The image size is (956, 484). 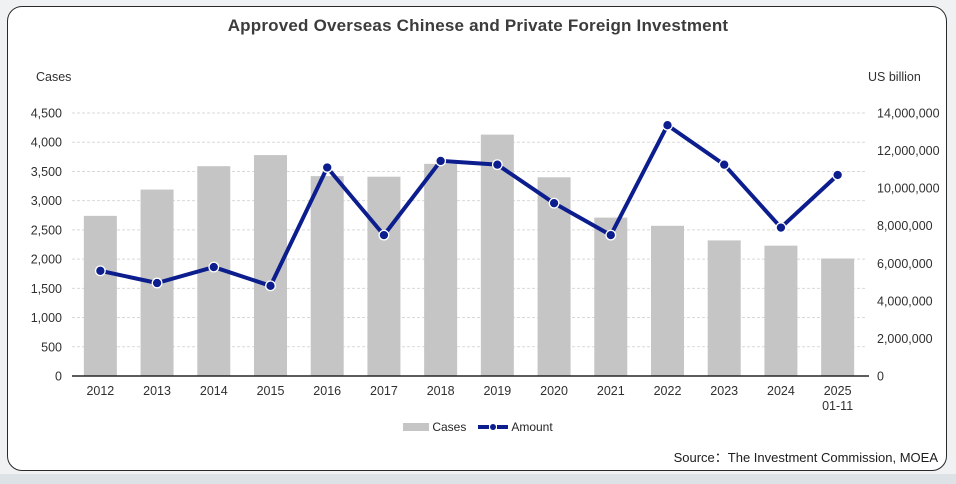 What do you see at coordinates (384, 276) in the screenshot?
I see `bar-2017` at bounding box center [384, 276].